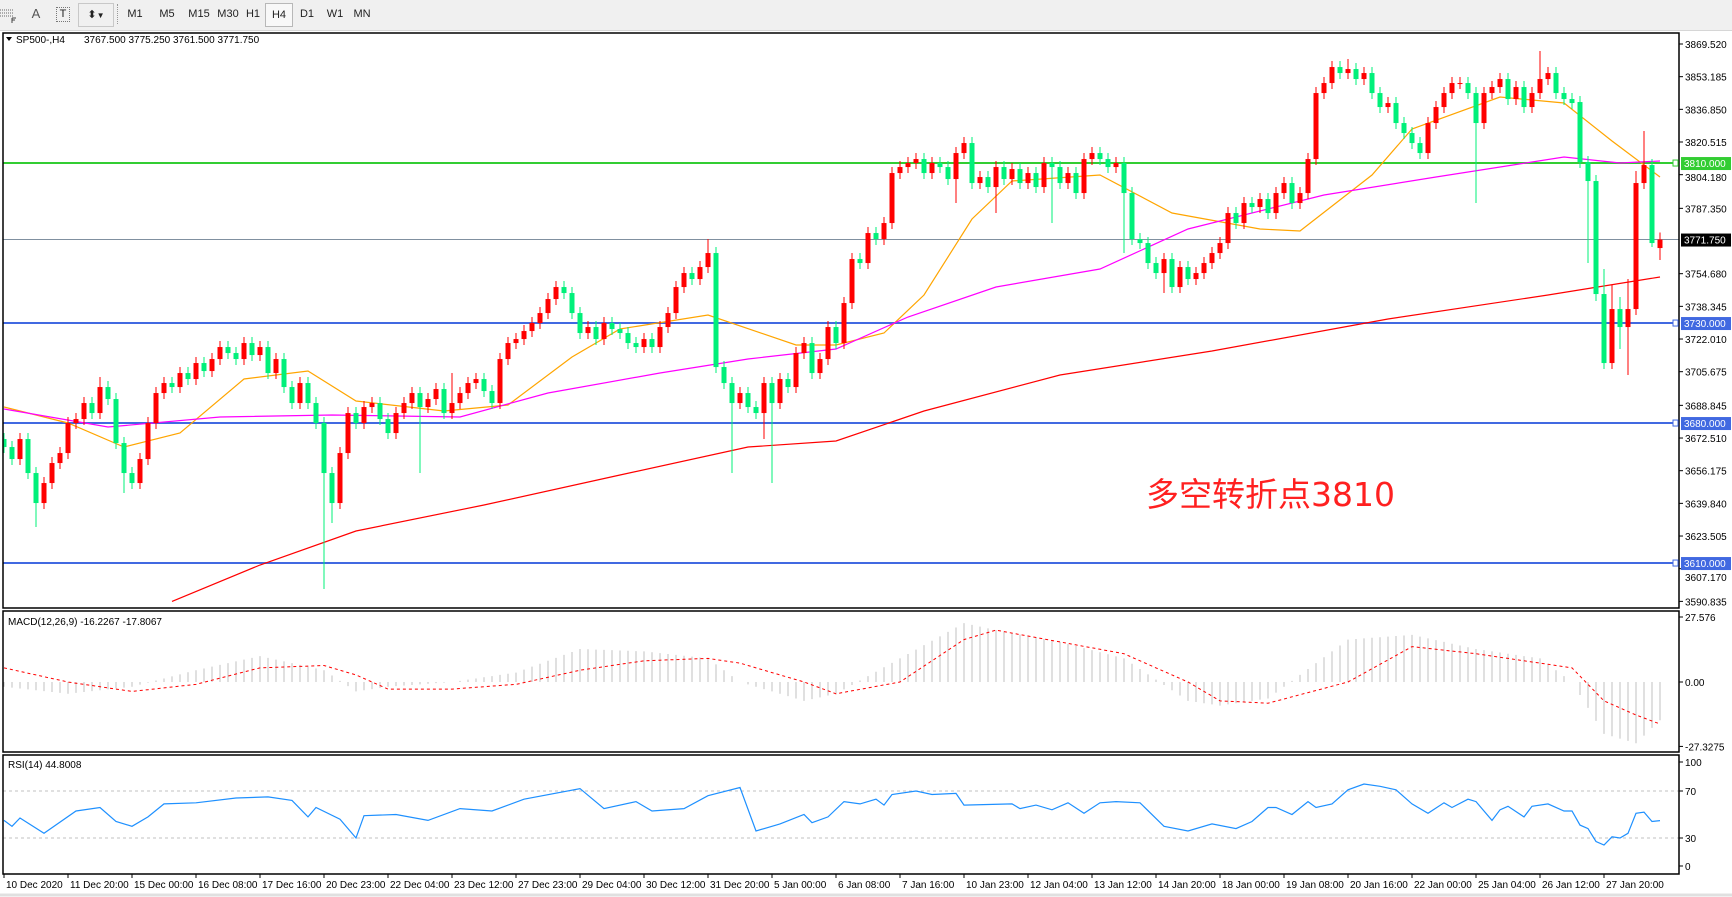 This screenshot has width=1732, height=897. Describe the element at coordinates (484, 885) in the screenshot. I see `time-tick-label: 23 Dec 12:00` at that location.